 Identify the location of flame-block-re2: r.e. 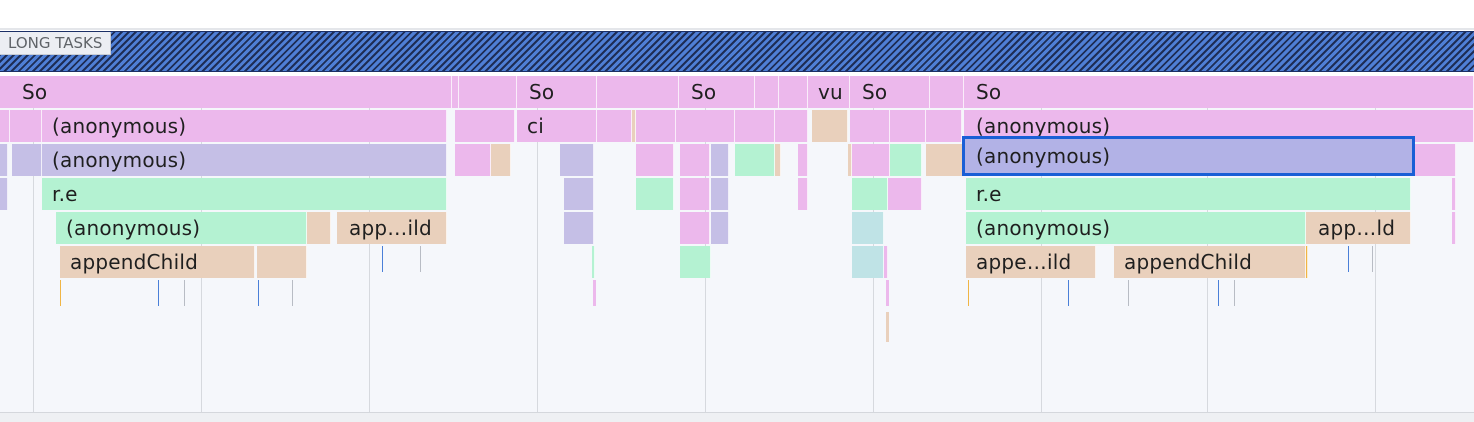
(1188, 194).